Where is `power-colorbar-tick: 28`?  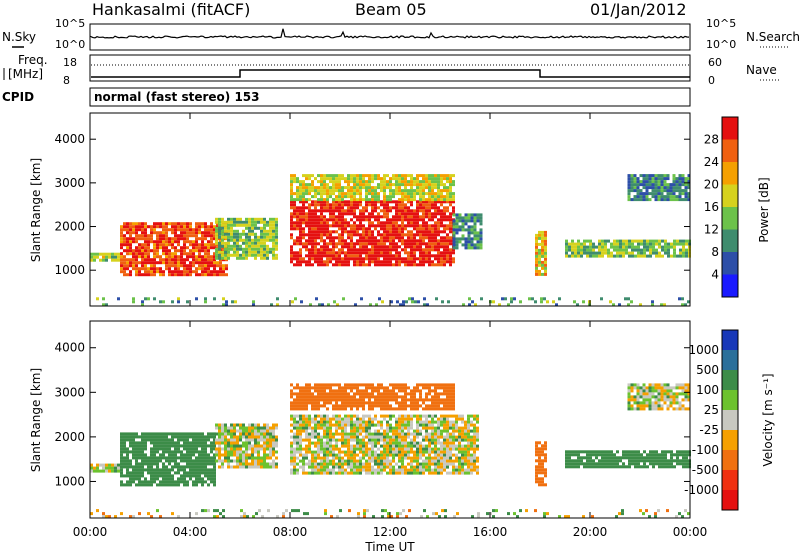 power-colorbar-tick: 28 is located at coordinates (711, 140).